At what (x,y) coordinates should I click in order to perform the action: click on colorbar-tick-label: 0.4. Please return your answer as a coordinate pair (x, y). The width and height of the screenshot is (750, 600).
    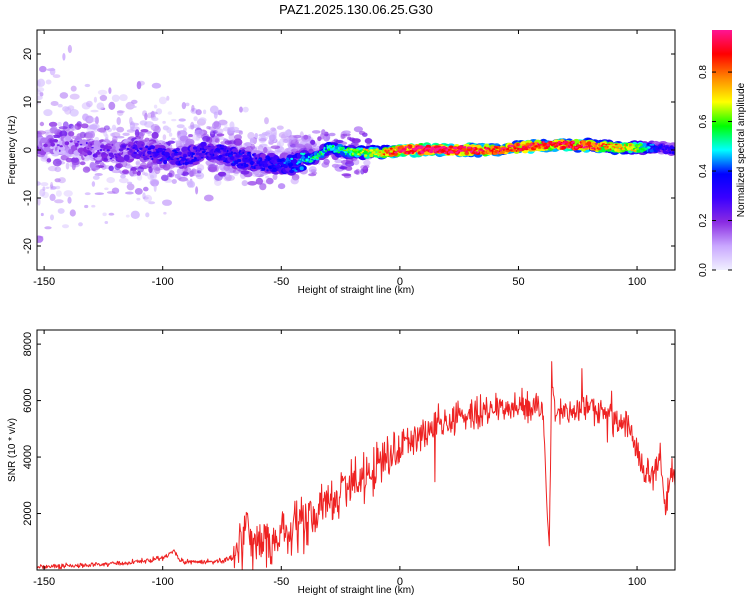
    Looking at the image, I should click on (703, 171).